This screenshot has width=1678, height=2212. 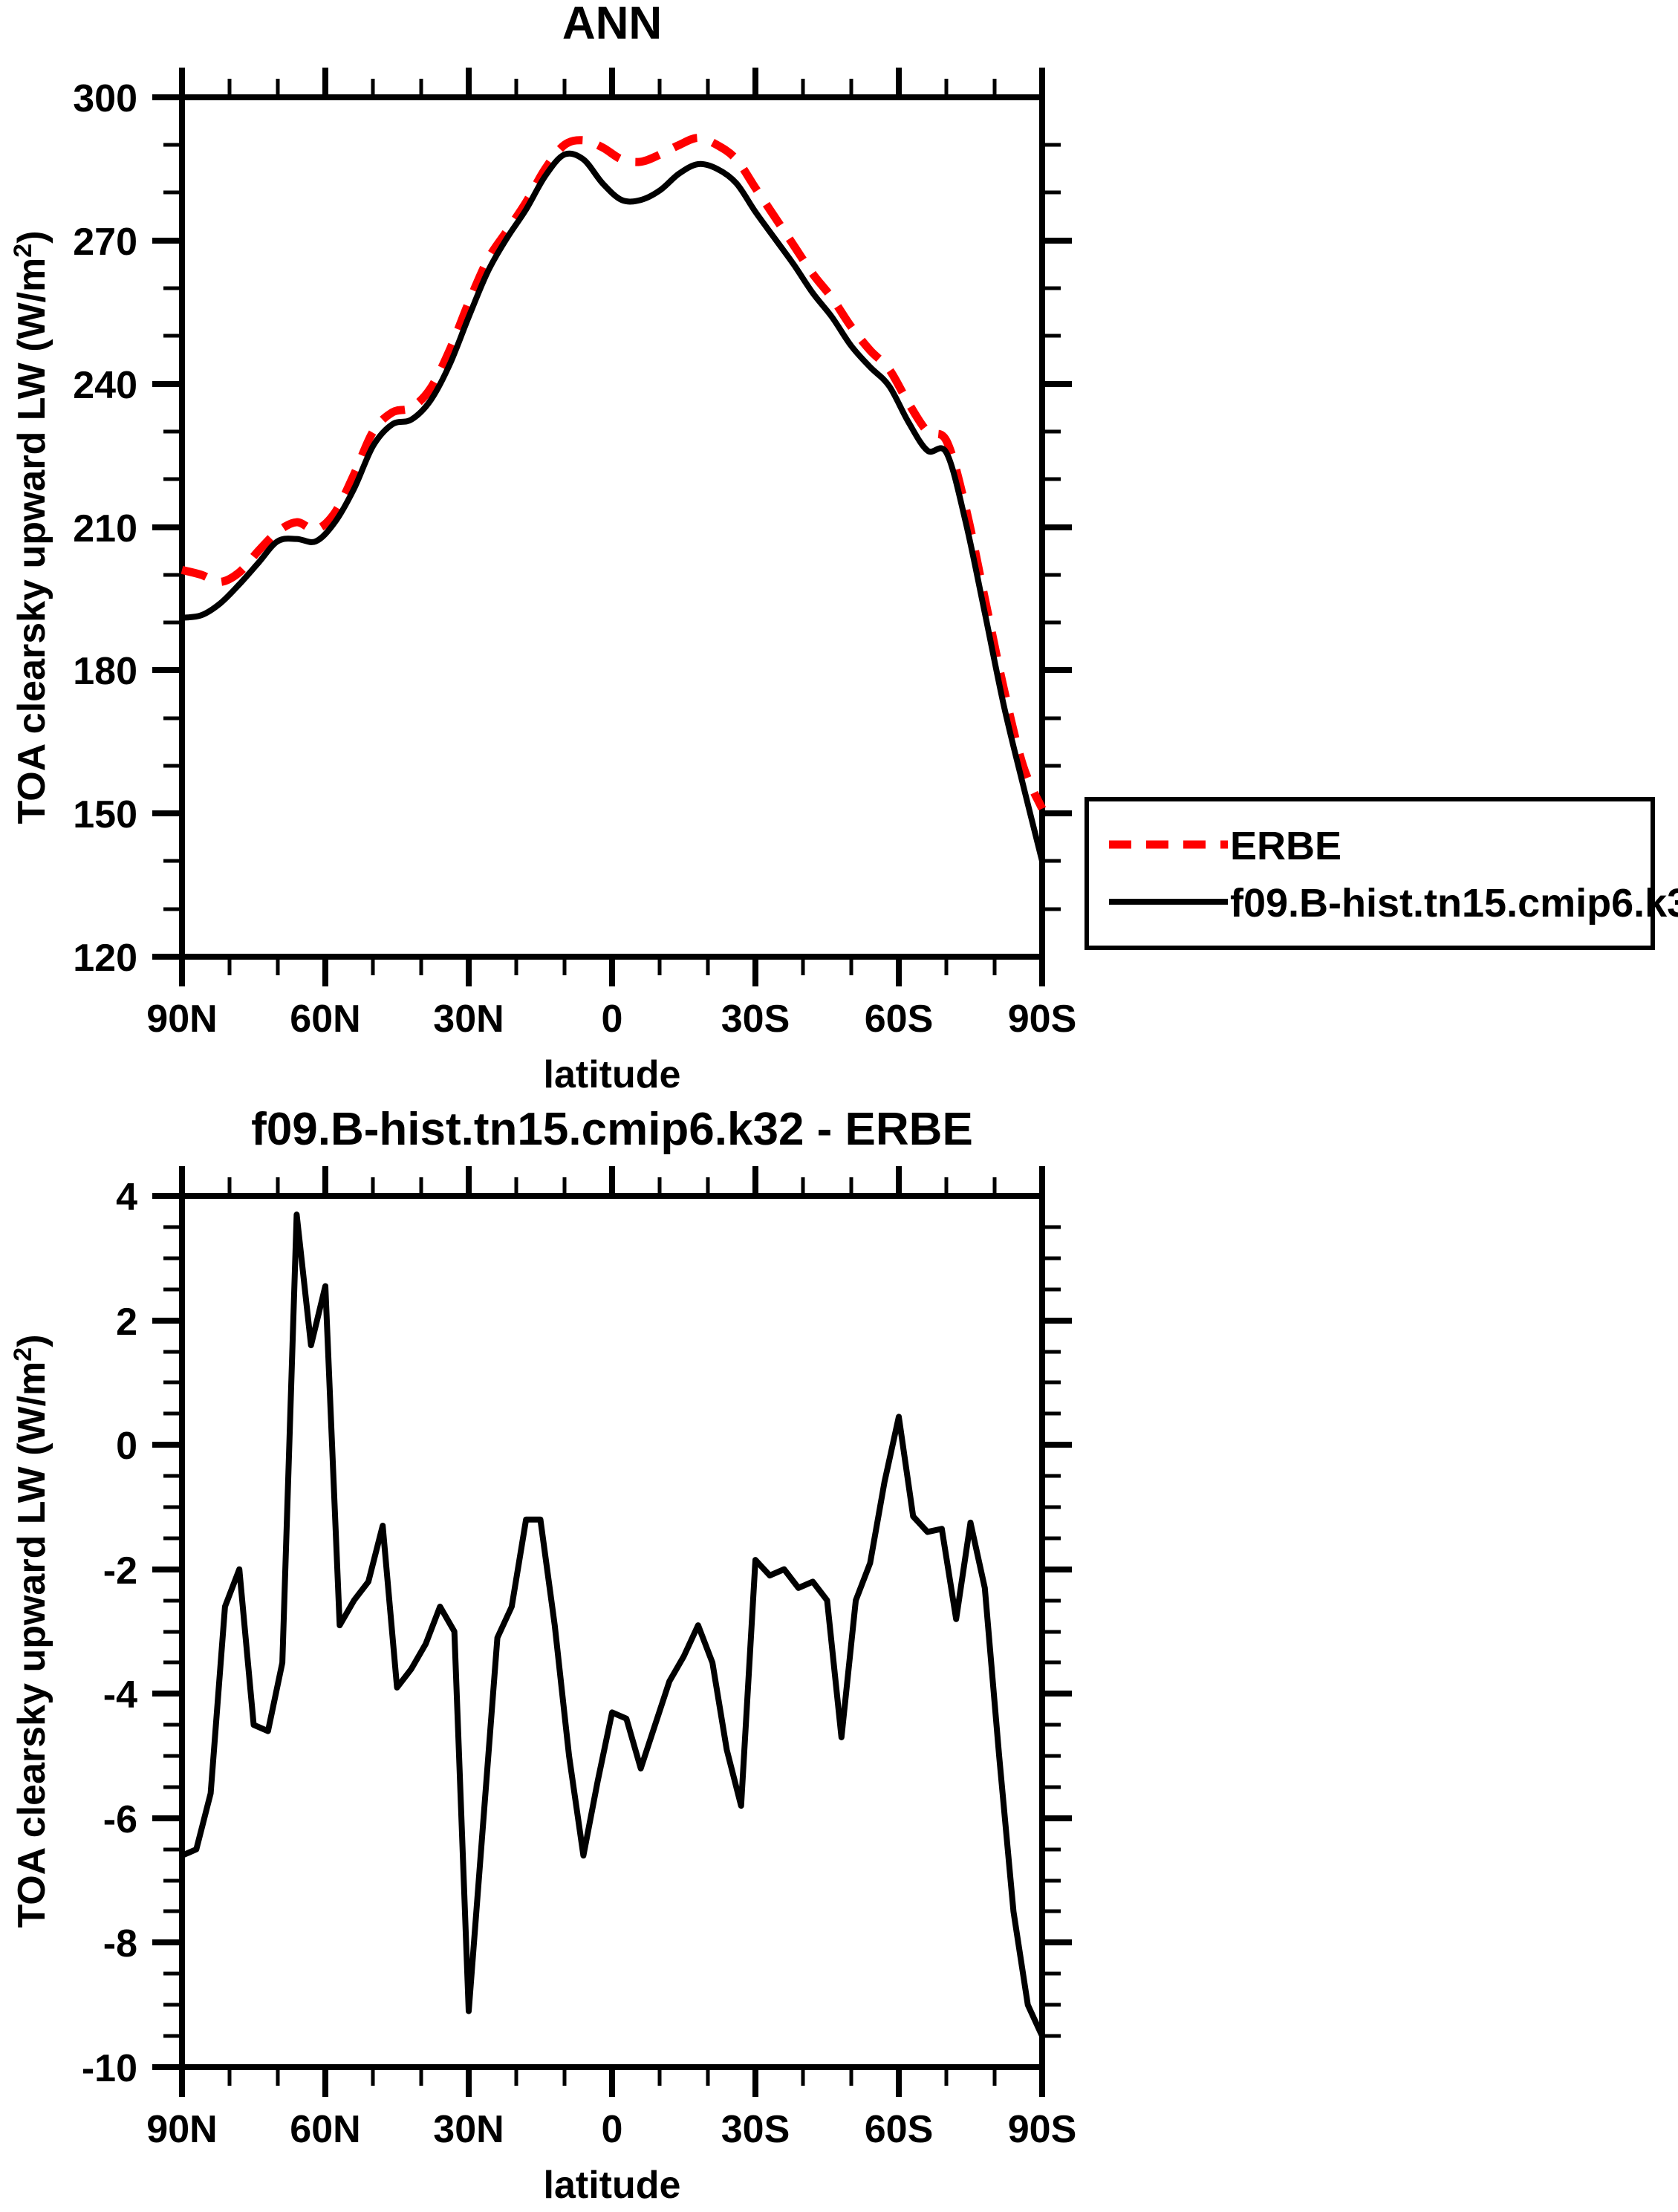 What do you see at coordinates (612, 1074) in the screenshot?
I see `top-panel-xlabel: latitude` at bounding box center [612, 1074].